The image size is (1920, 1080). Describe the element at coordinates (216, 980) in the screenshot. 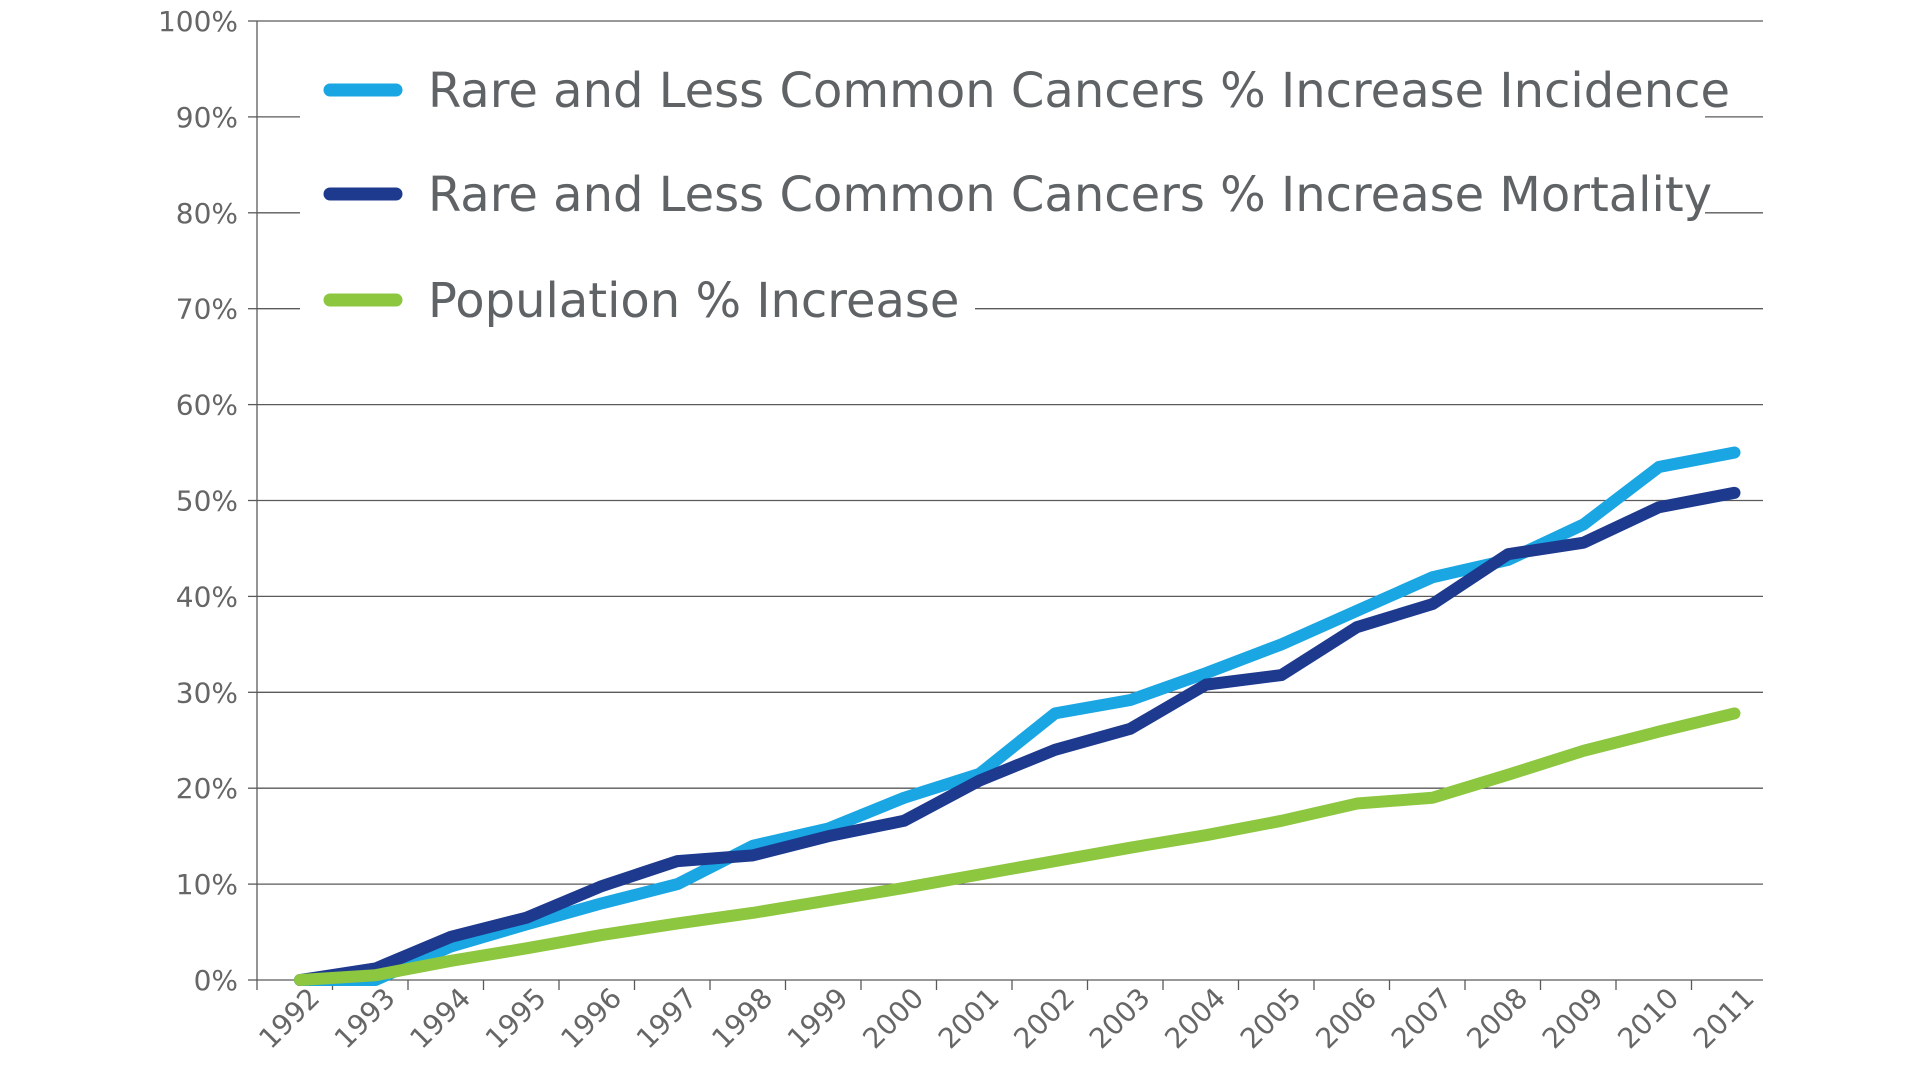

I see `y-tick-label: 0%` at that location.